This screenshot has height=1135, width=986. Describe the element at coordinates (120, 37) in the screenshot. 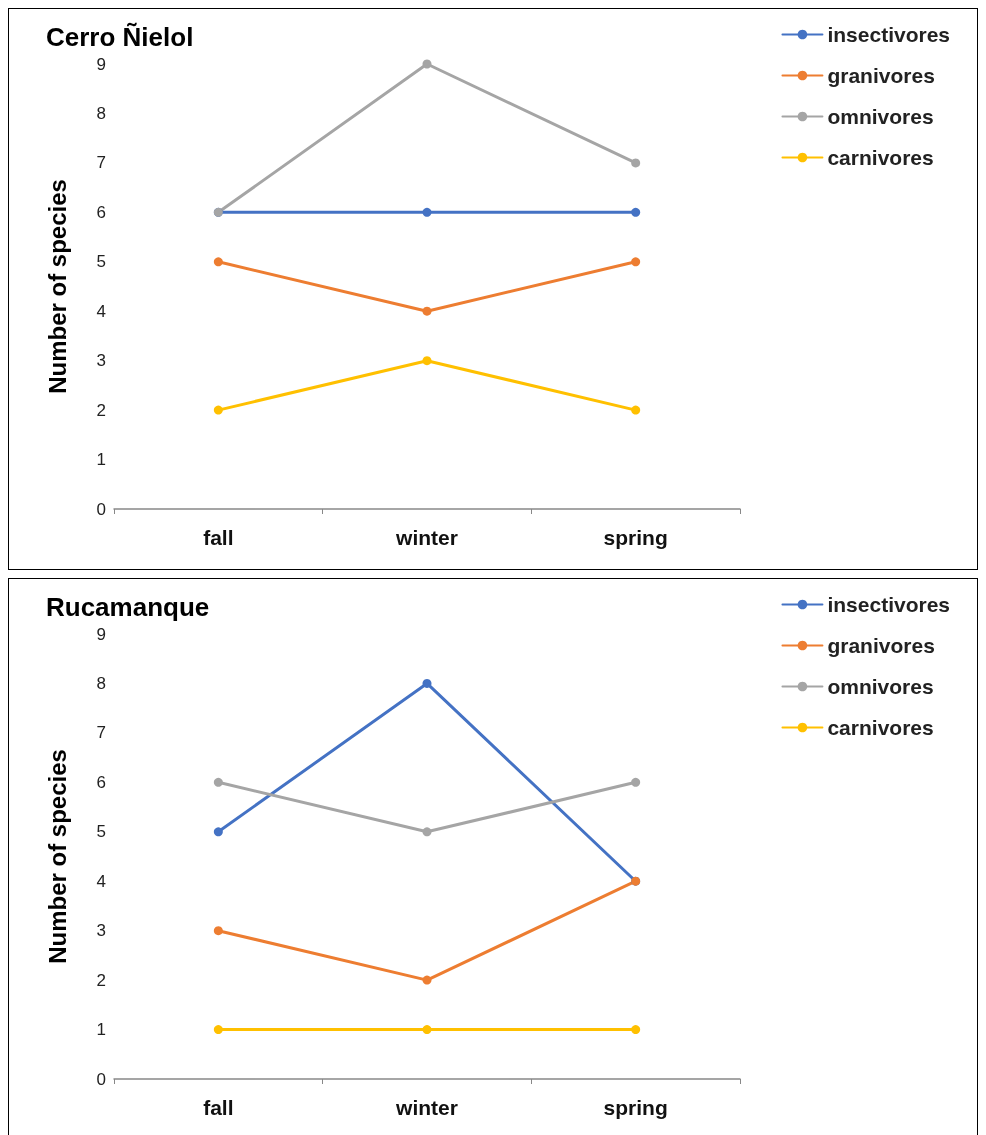

I see `chart-title: Cerro Ñielol` at that location.